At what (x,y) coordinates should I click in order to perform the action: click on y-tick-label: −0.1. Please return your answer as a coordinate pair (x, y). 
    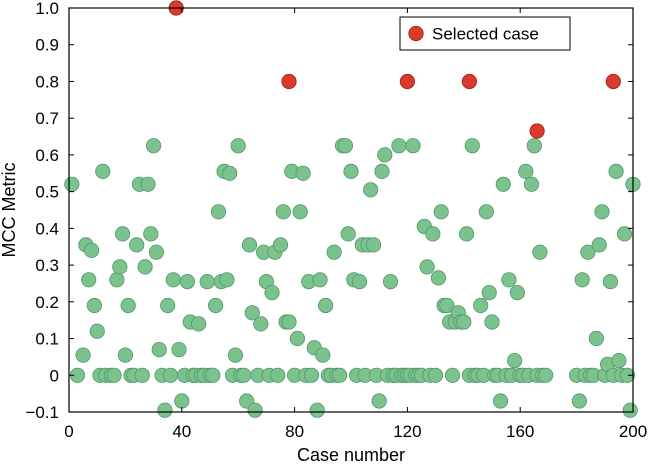
    Looking at the image, I should click on (42, 412).